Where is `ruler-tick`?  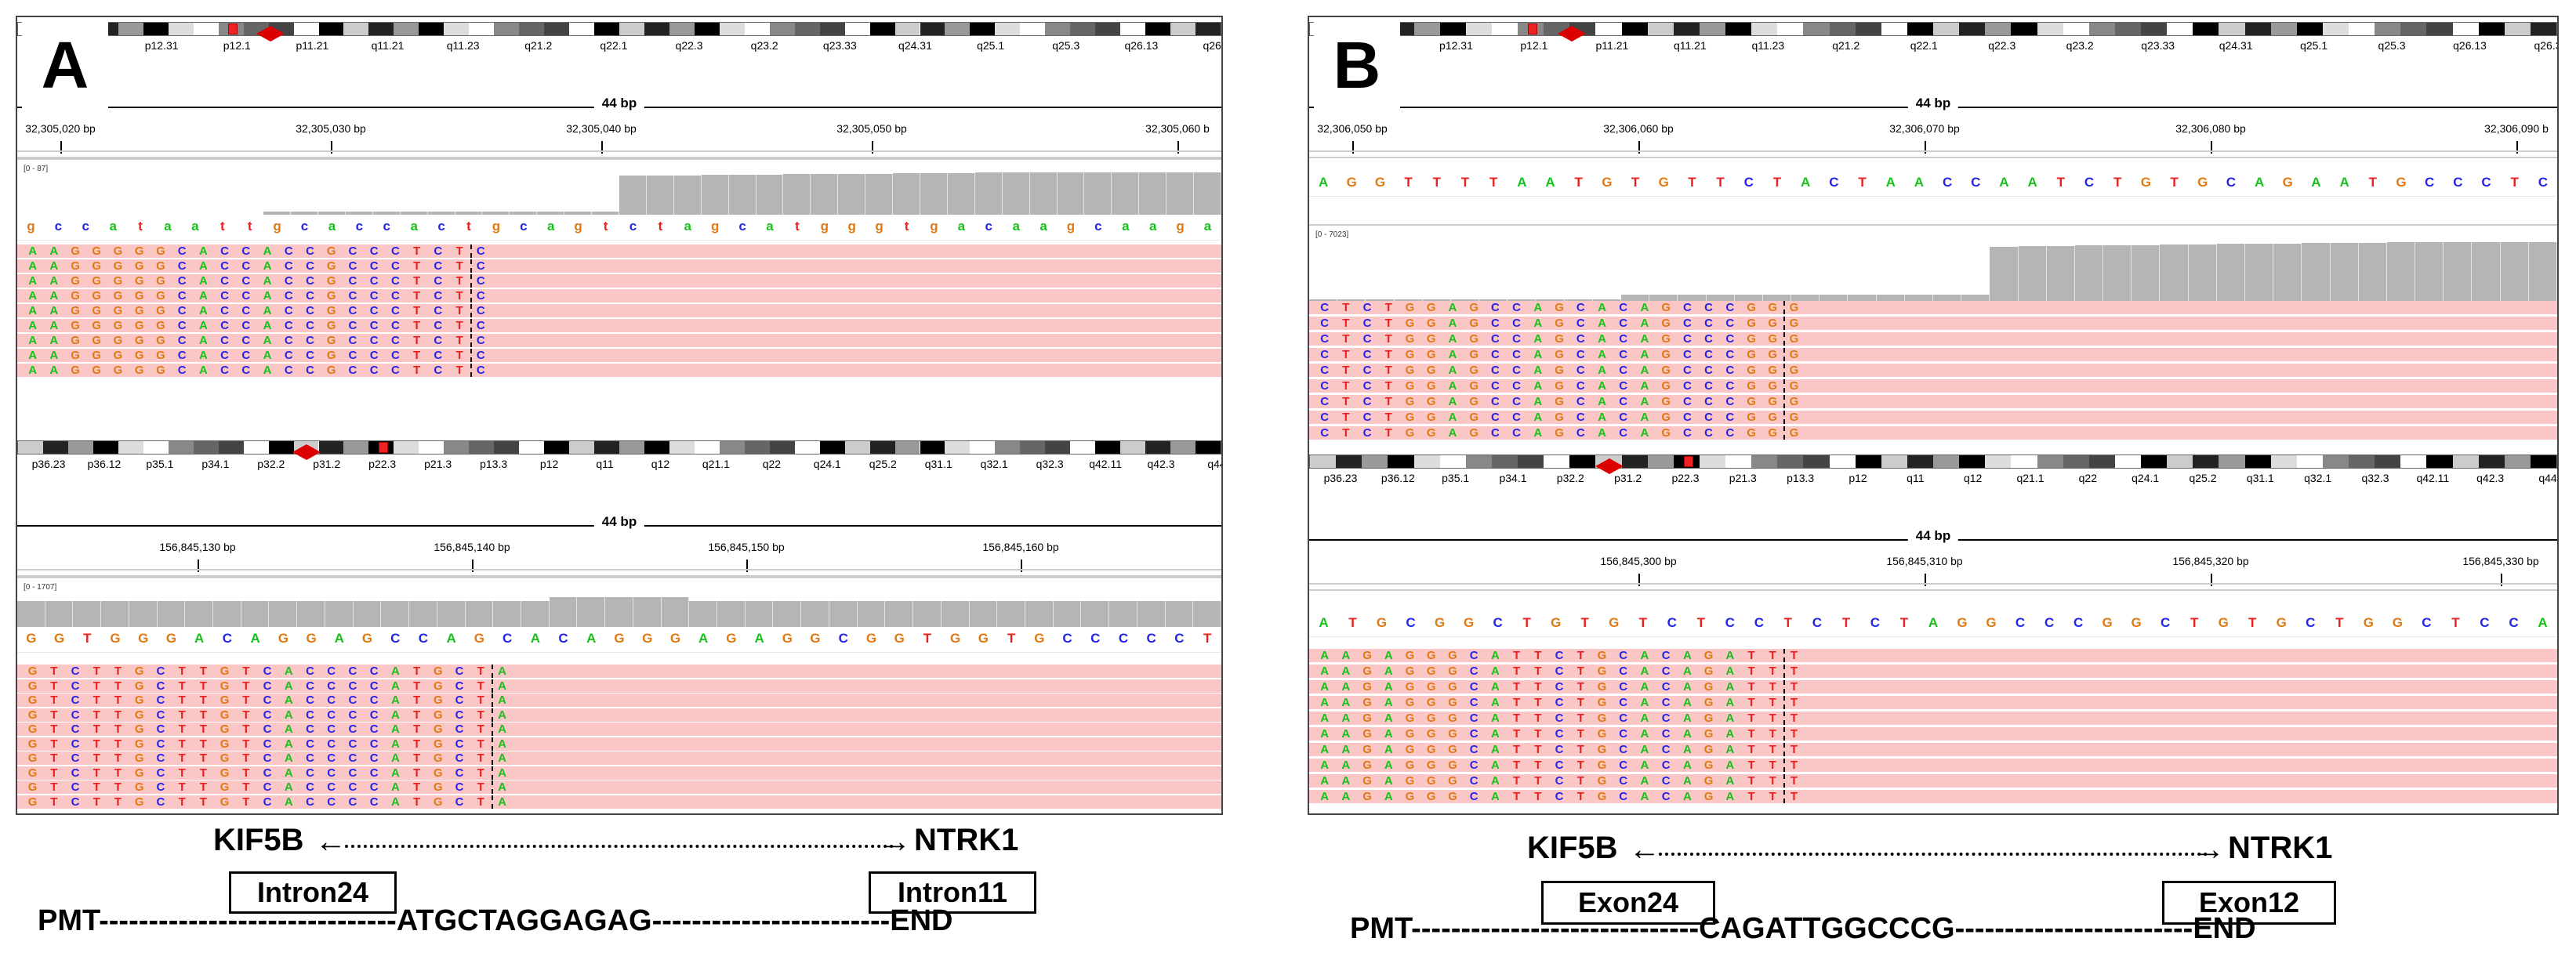 ruler-tick is located at coordinates (1639, 580).